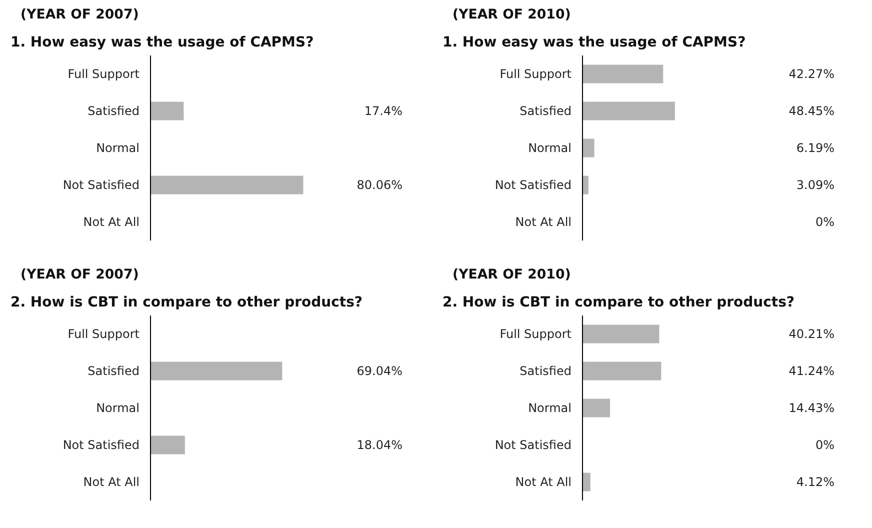  Describe the element at coordinates (811, 74) in the screenshot. I see `data-label: 42.27%` at that location.